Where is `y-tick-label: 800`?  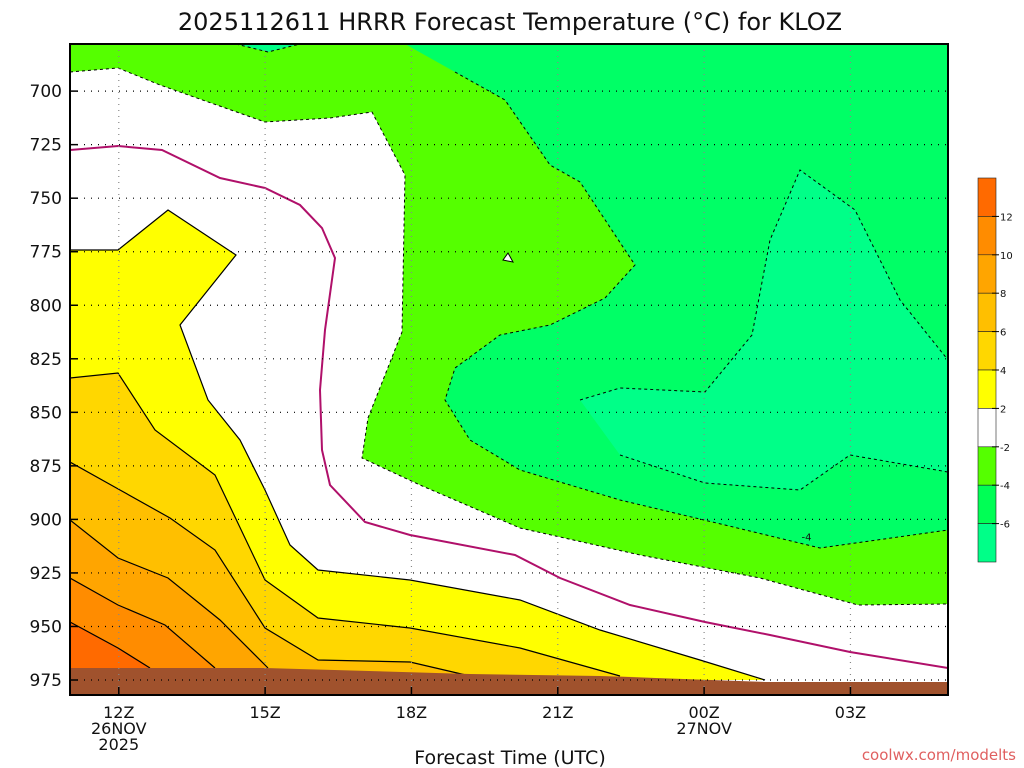
y-tick-label: 800 is located at coordinates (46, 306).